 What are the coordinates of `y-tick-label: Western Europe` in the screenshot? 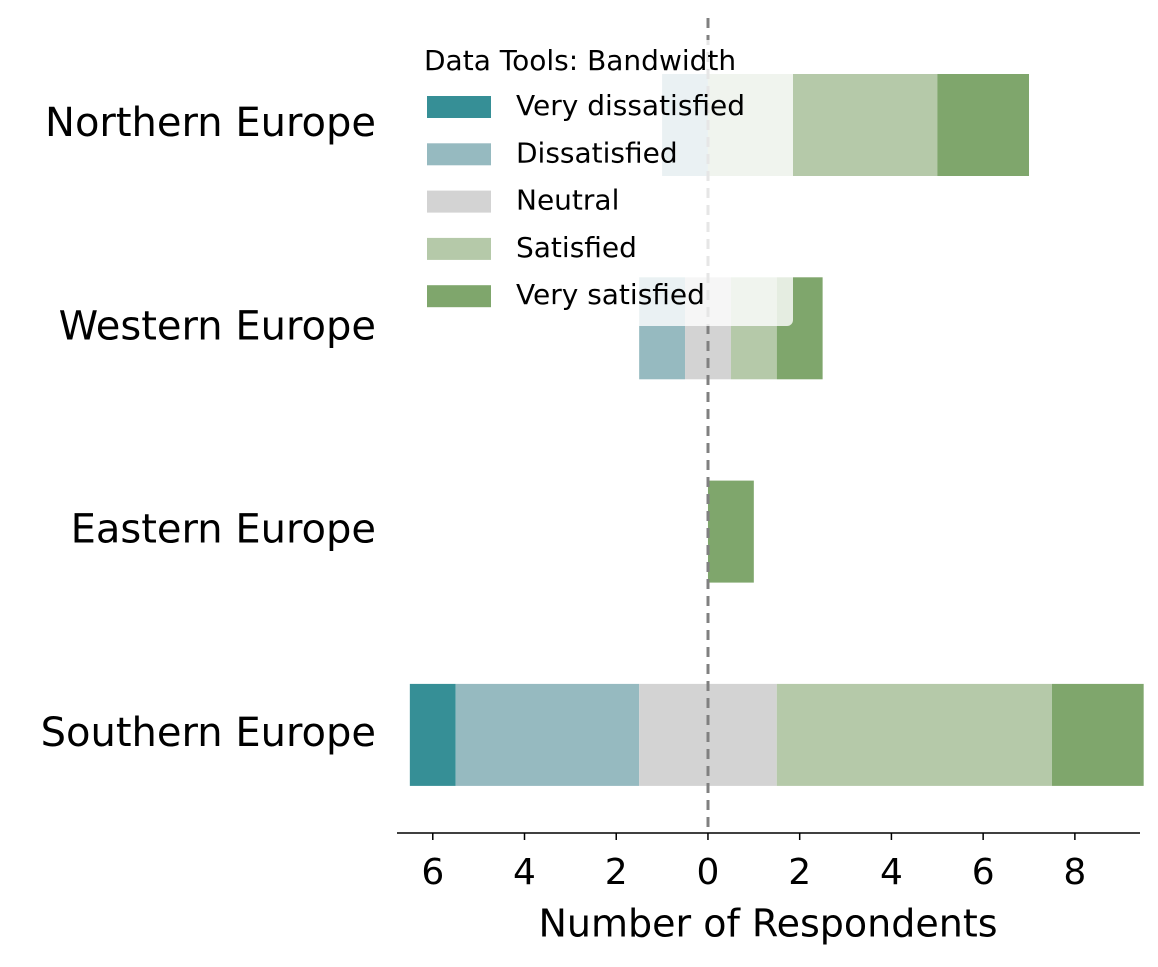 It's located at (217, 326).